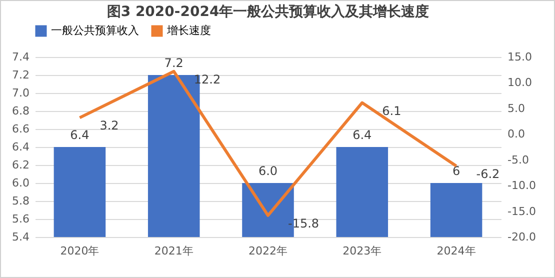  I want to click on x-tick-label: 2022年, so click(268, 251).